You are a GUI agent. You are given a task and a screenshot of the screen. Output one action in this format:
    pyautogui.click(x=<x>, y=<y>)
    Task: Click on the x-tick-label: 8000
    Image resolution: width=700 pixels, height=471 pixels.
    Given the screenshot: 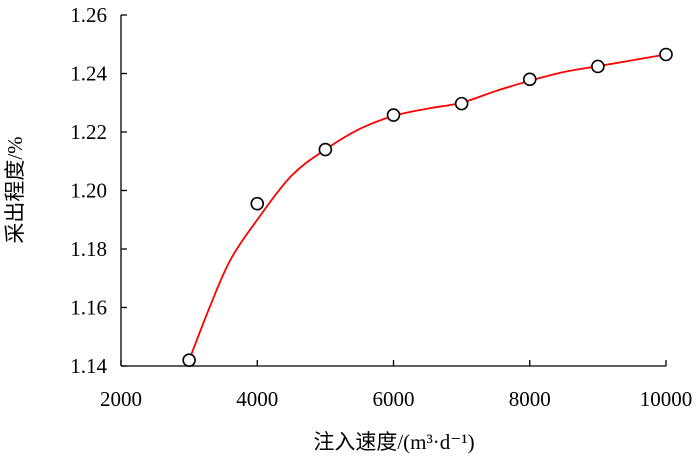 What is the action you would take?
    pyautogui.click(x=530, y=399)
    